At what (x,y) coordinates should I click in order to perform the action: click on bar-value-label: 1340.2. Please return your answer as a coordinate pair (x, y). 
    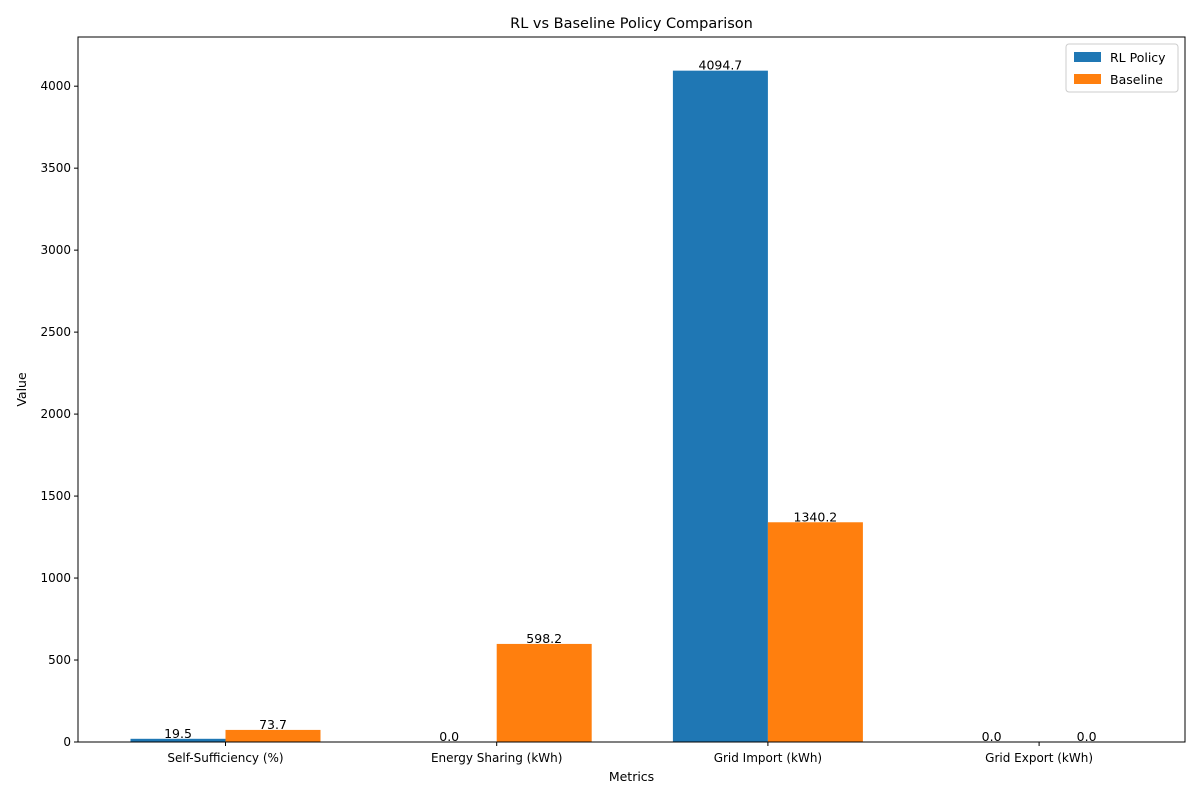
    Looking at the image, I should click on (816, 516).